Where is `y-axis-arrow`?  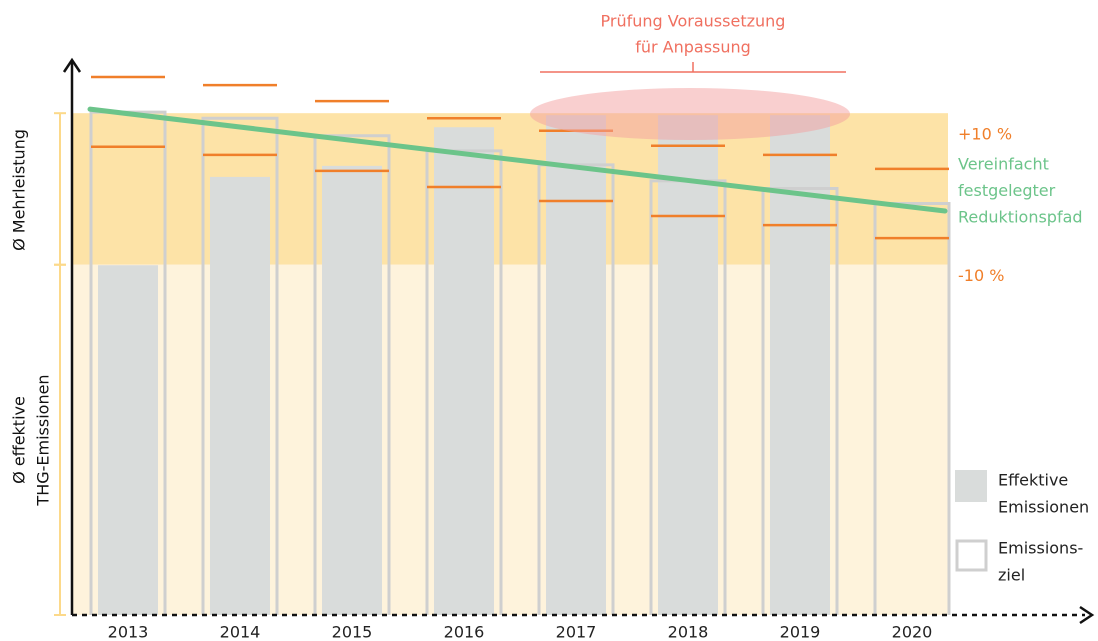
y-axis-arrow is located at coordinates (72, 65).